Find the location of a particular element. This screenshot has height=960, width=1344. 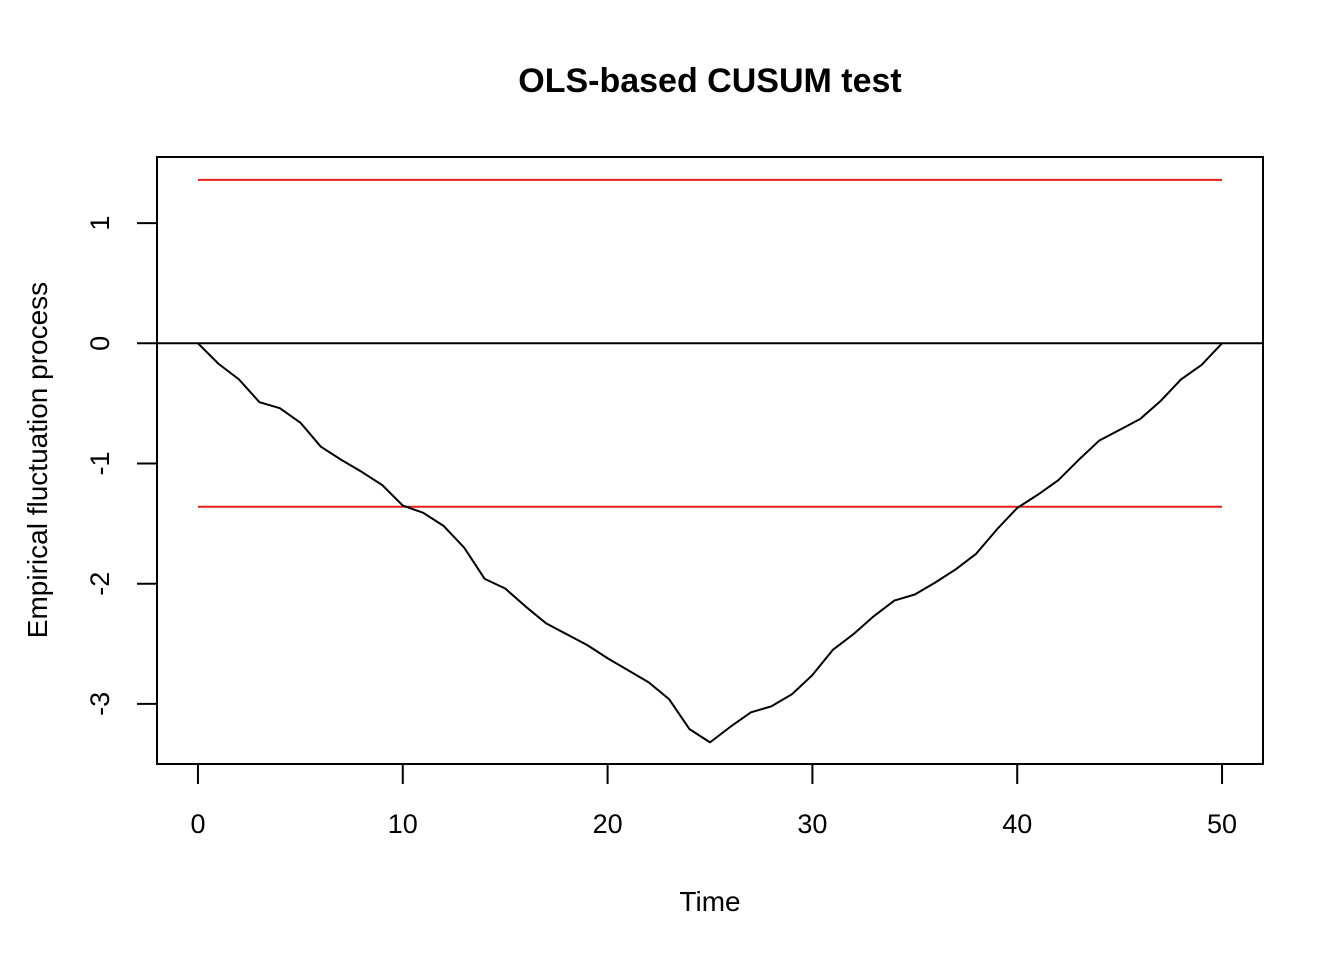

y-tick-label: -2 is located at coordinates (100, 584).